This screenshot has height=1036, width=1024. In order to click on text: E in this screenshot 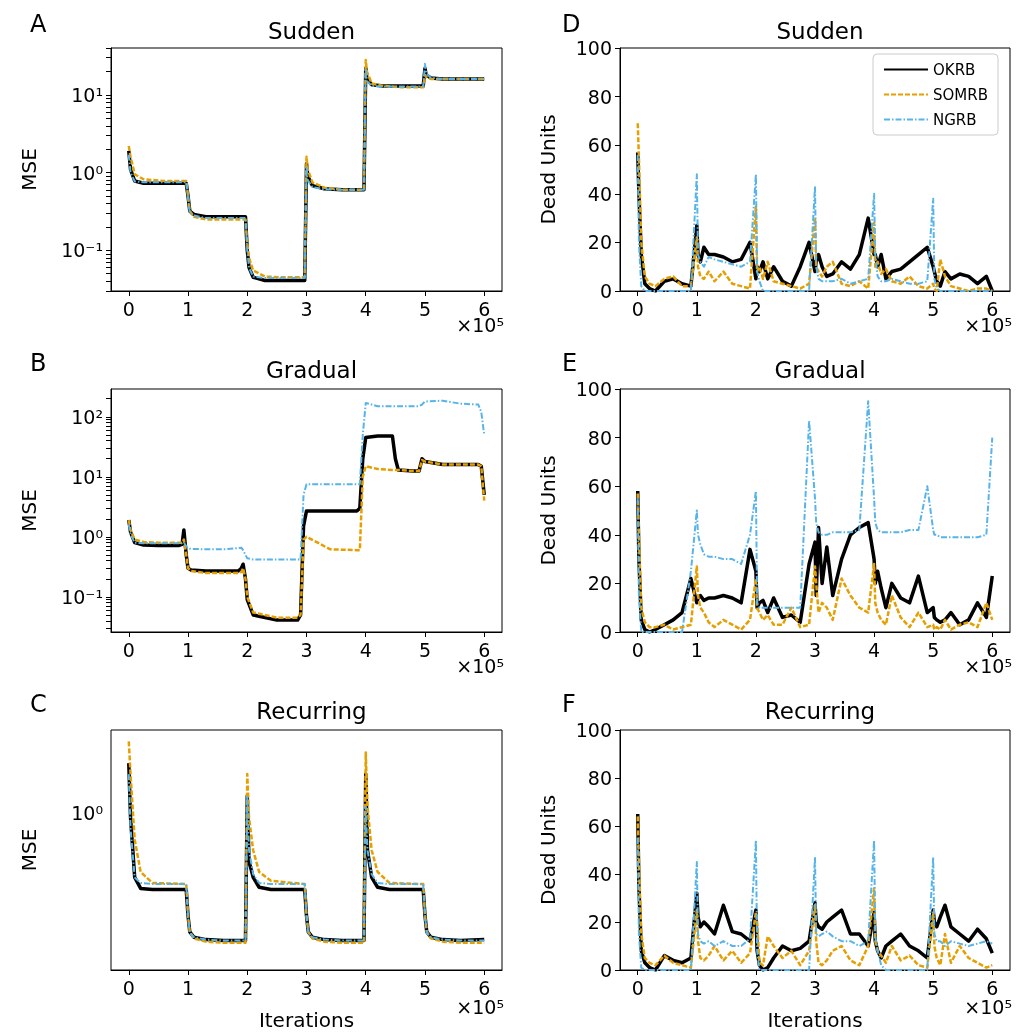, I will do `click(570, 363)`.